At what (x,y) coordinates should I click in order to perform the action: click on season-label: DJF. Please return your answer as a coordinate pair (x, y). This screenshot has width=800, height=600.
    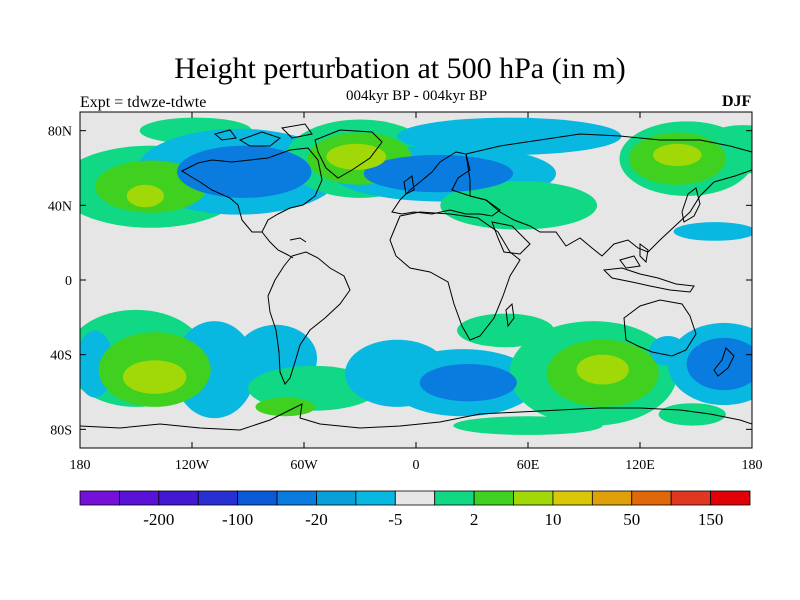
    Looking at the image, I should click on (737, 101).